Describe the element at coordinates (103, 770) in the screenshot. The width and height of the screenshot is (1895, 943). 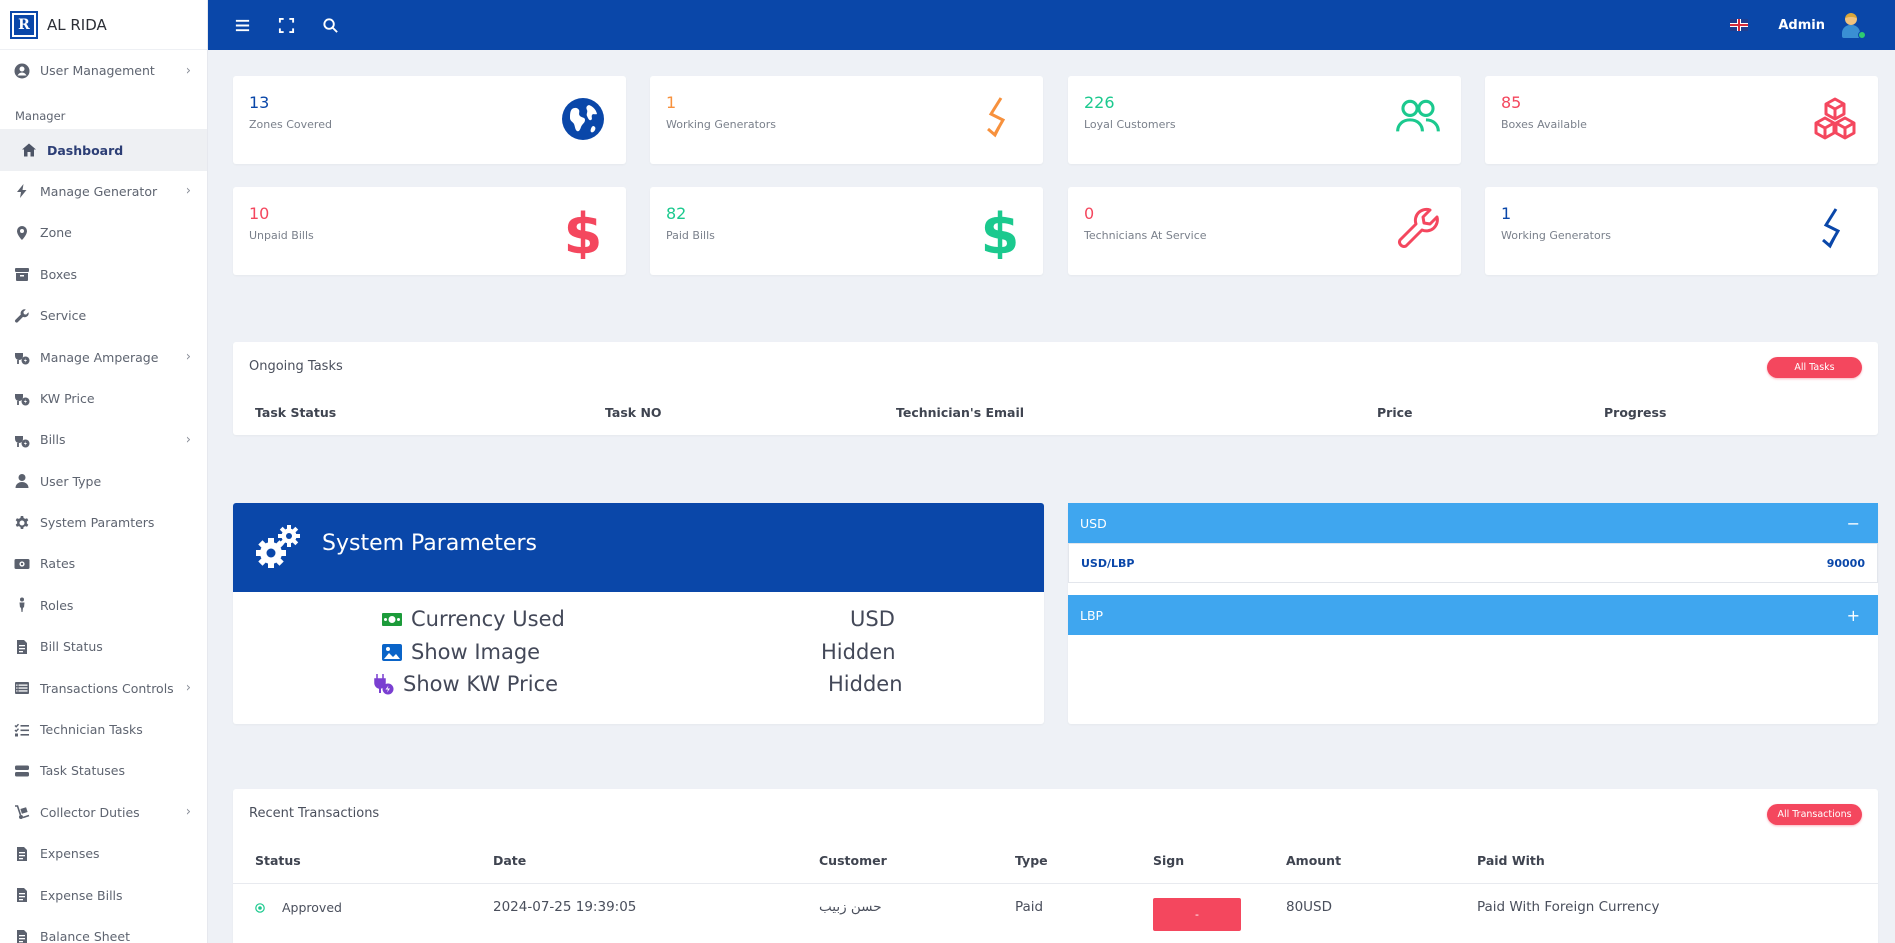
I see `sidebar-item-task-statuses: Task Statuses` at that location.